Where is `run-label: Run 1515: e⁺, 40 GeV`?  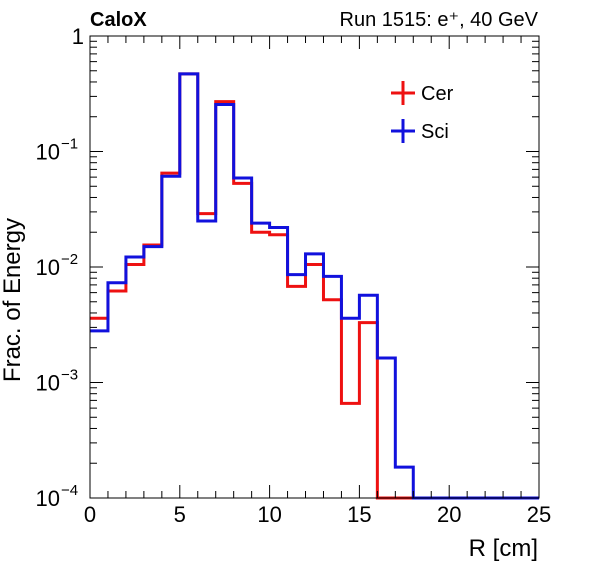 run-label: Run 1515: e⁺, 40 GeV is located at coordinates (439, 20).